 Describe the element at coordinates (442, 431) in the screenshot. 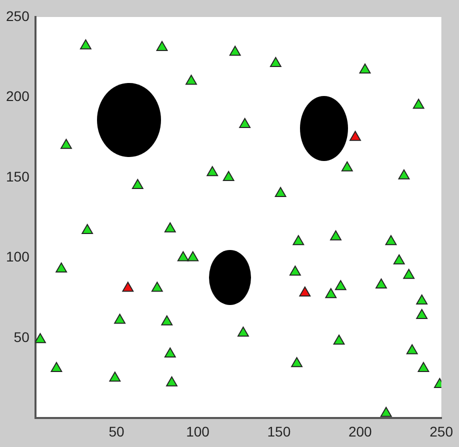

I see `x-tick-label: 250` at that location.